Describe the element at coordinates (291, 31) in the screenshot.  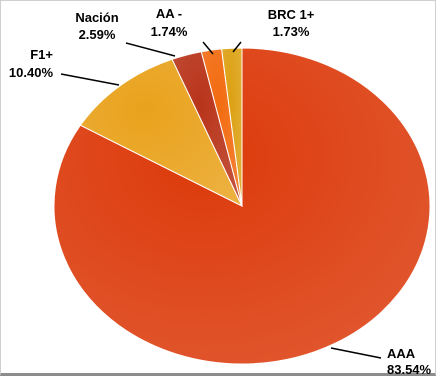
I see `slice-value-label: 1.73%` at that location.